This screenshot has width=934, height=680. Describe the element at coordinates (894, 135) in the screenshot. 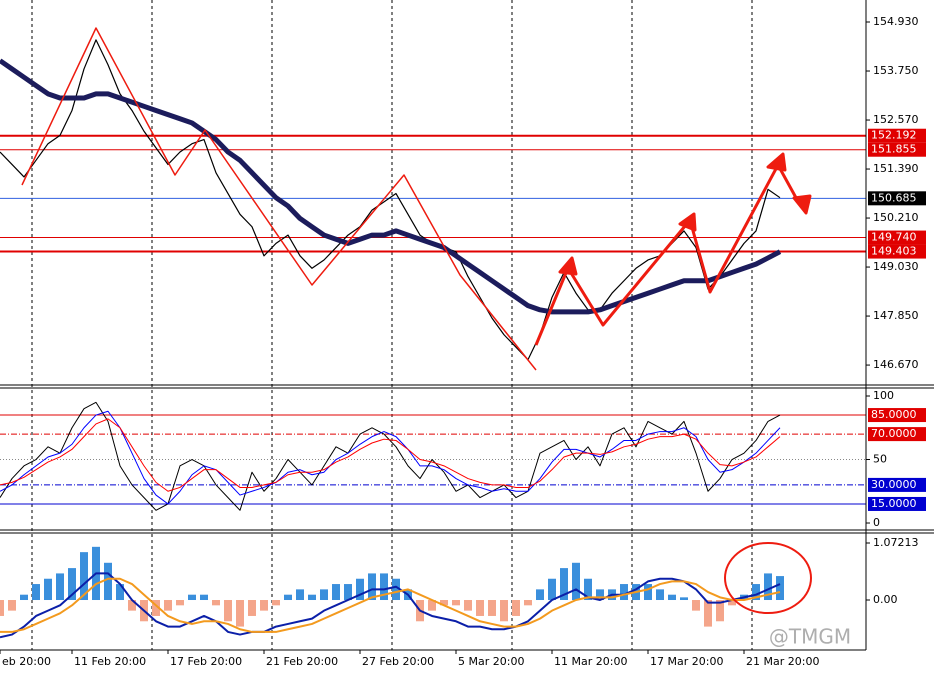

I see `level-label: 152.192` at that location.